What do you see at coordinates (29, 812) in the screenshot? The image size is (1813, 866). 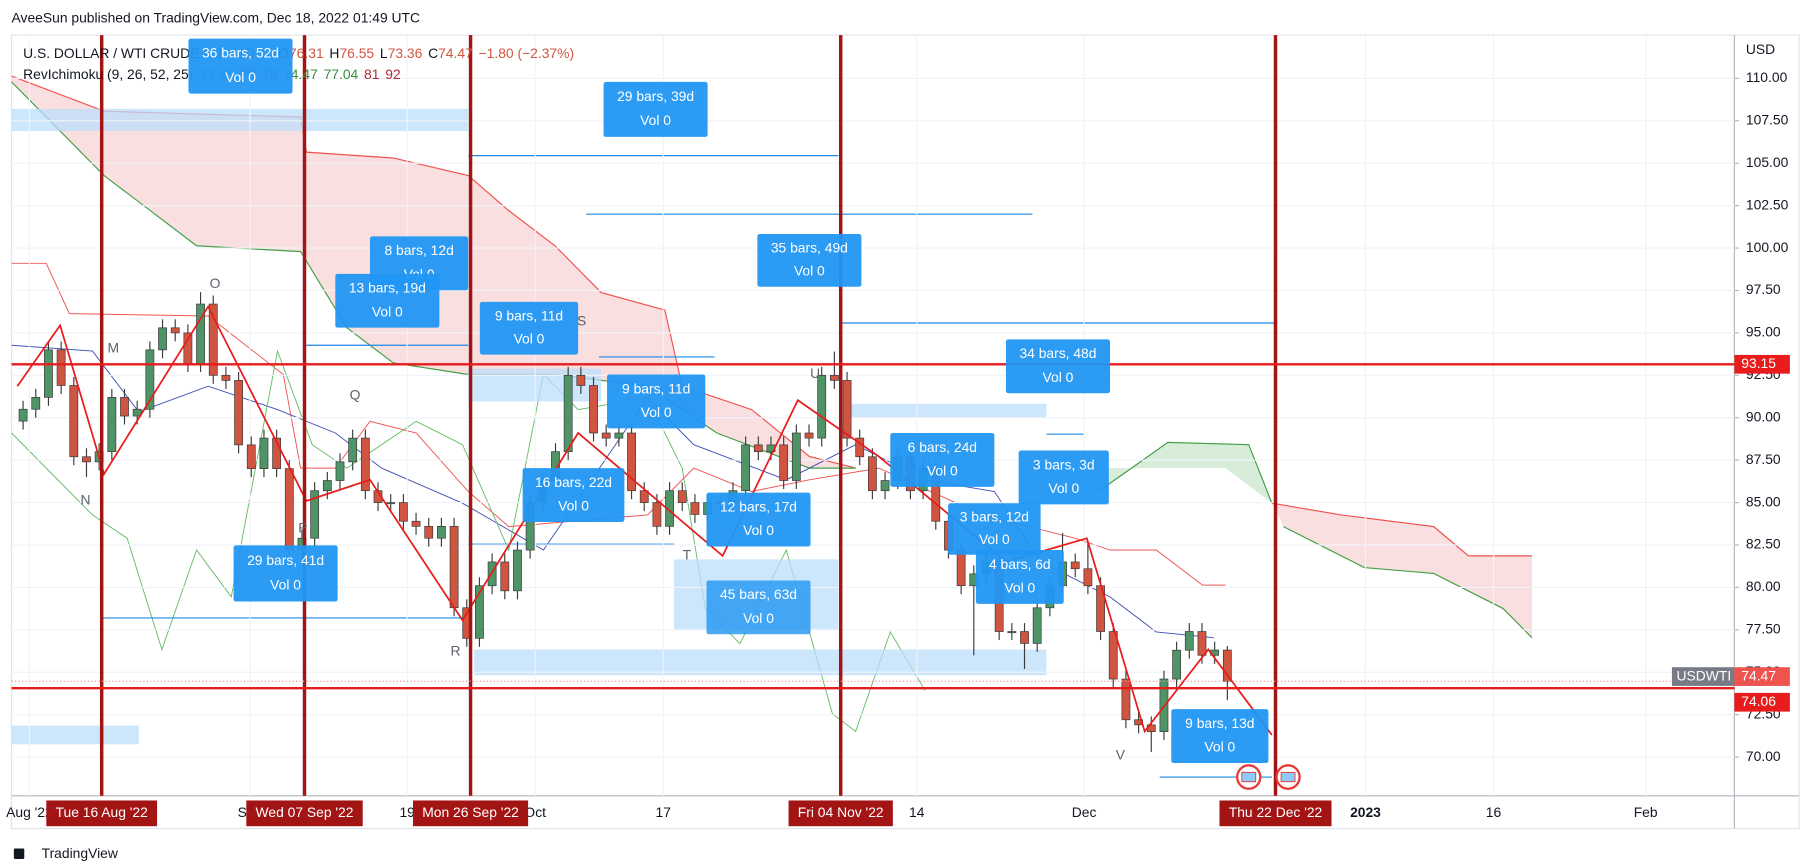 I see `x-tick-label: Aug '22` at bounding box center [29, 812].